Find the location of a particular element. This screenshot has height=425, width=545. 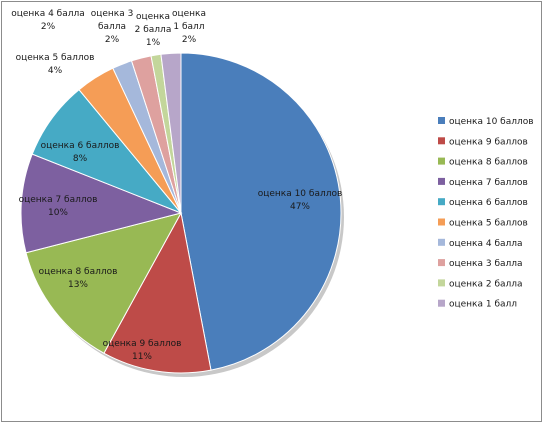

data-label-оценка-7-баллов: оценка 7 баллов 10% is located at coordinates (58, 206).